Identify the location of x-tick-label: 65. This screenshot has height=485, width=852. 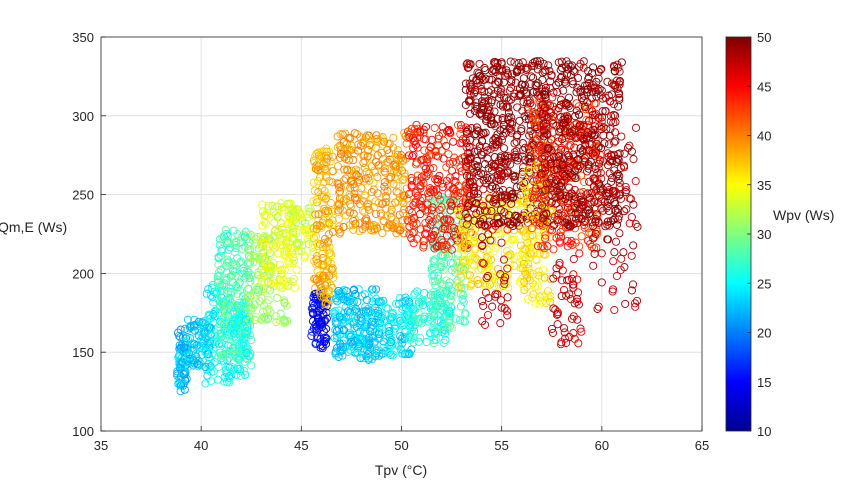
(702, 445).